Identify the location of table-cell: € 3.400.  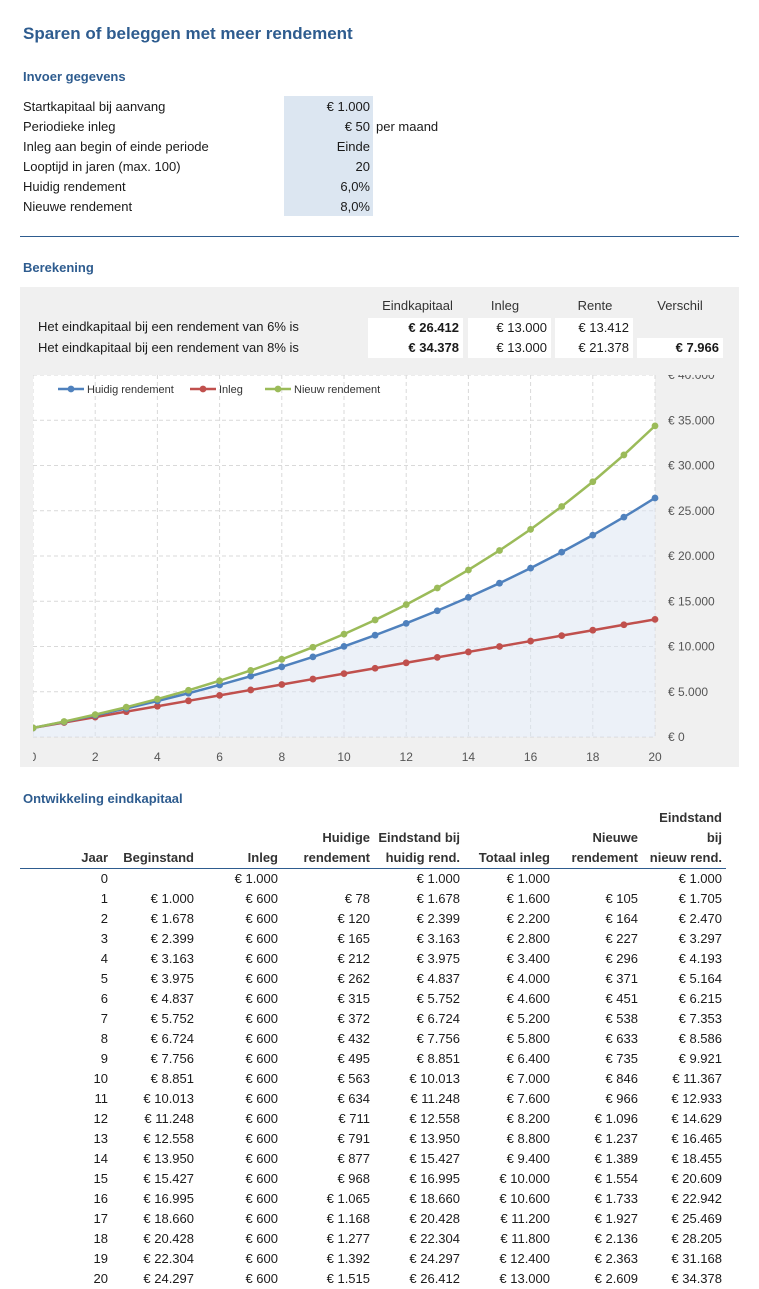
(528, 958).